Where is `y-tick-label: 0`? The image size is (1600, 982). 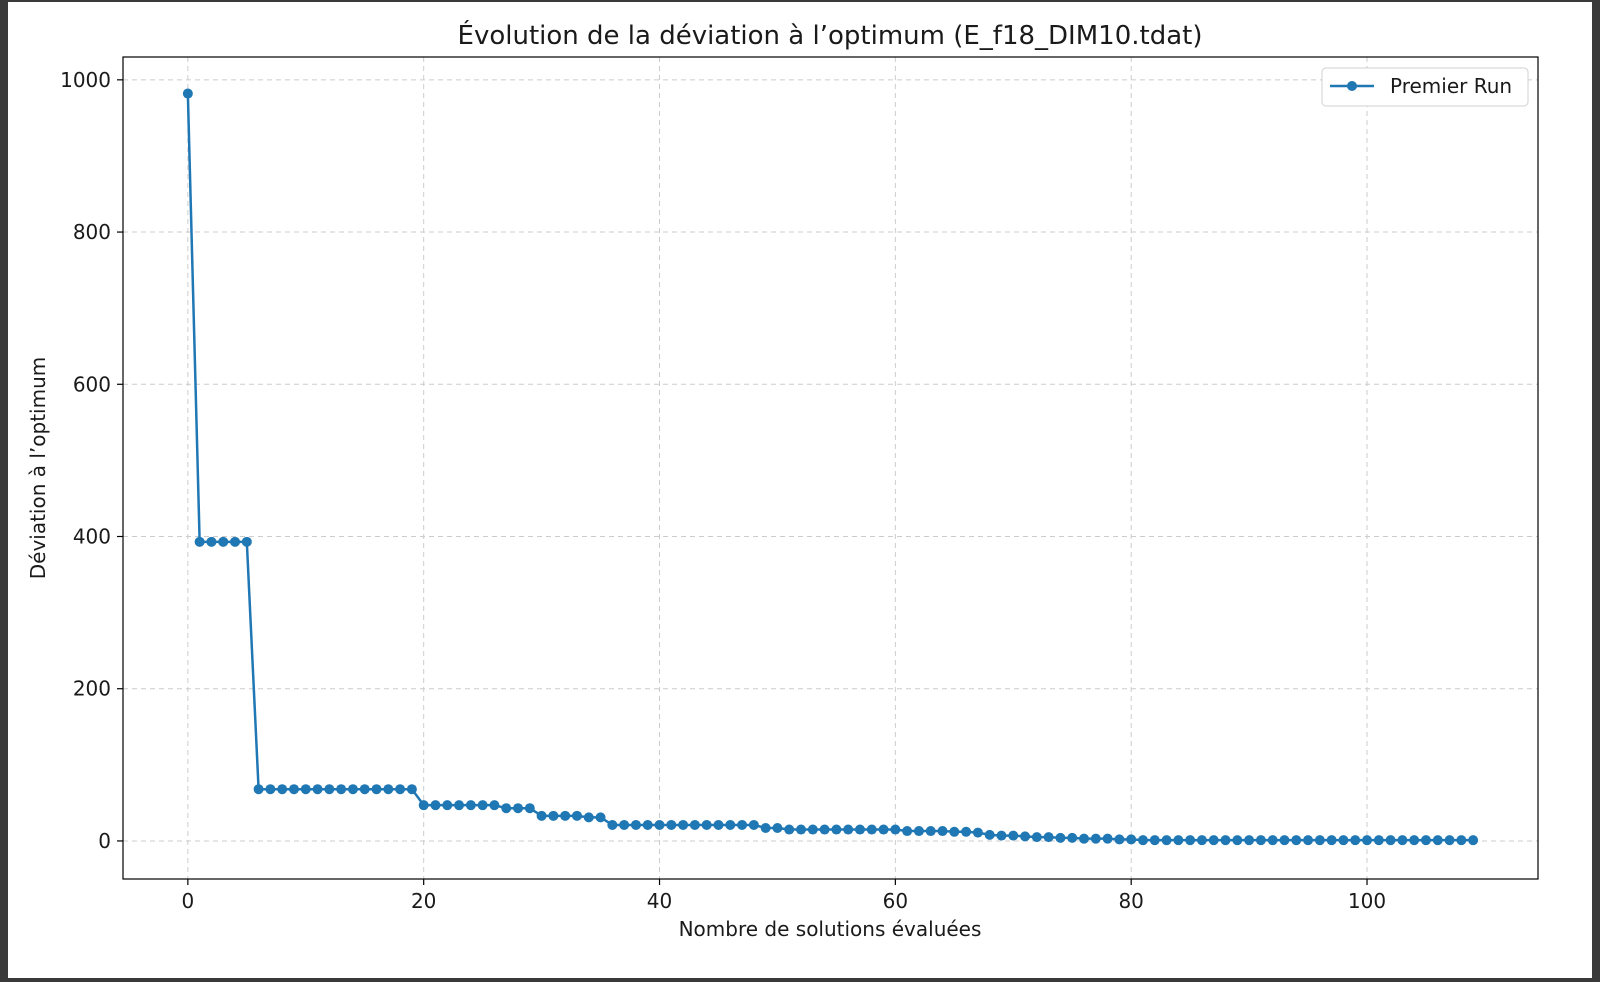
y-tick-label: 0 is located at coordinates (104, 841).